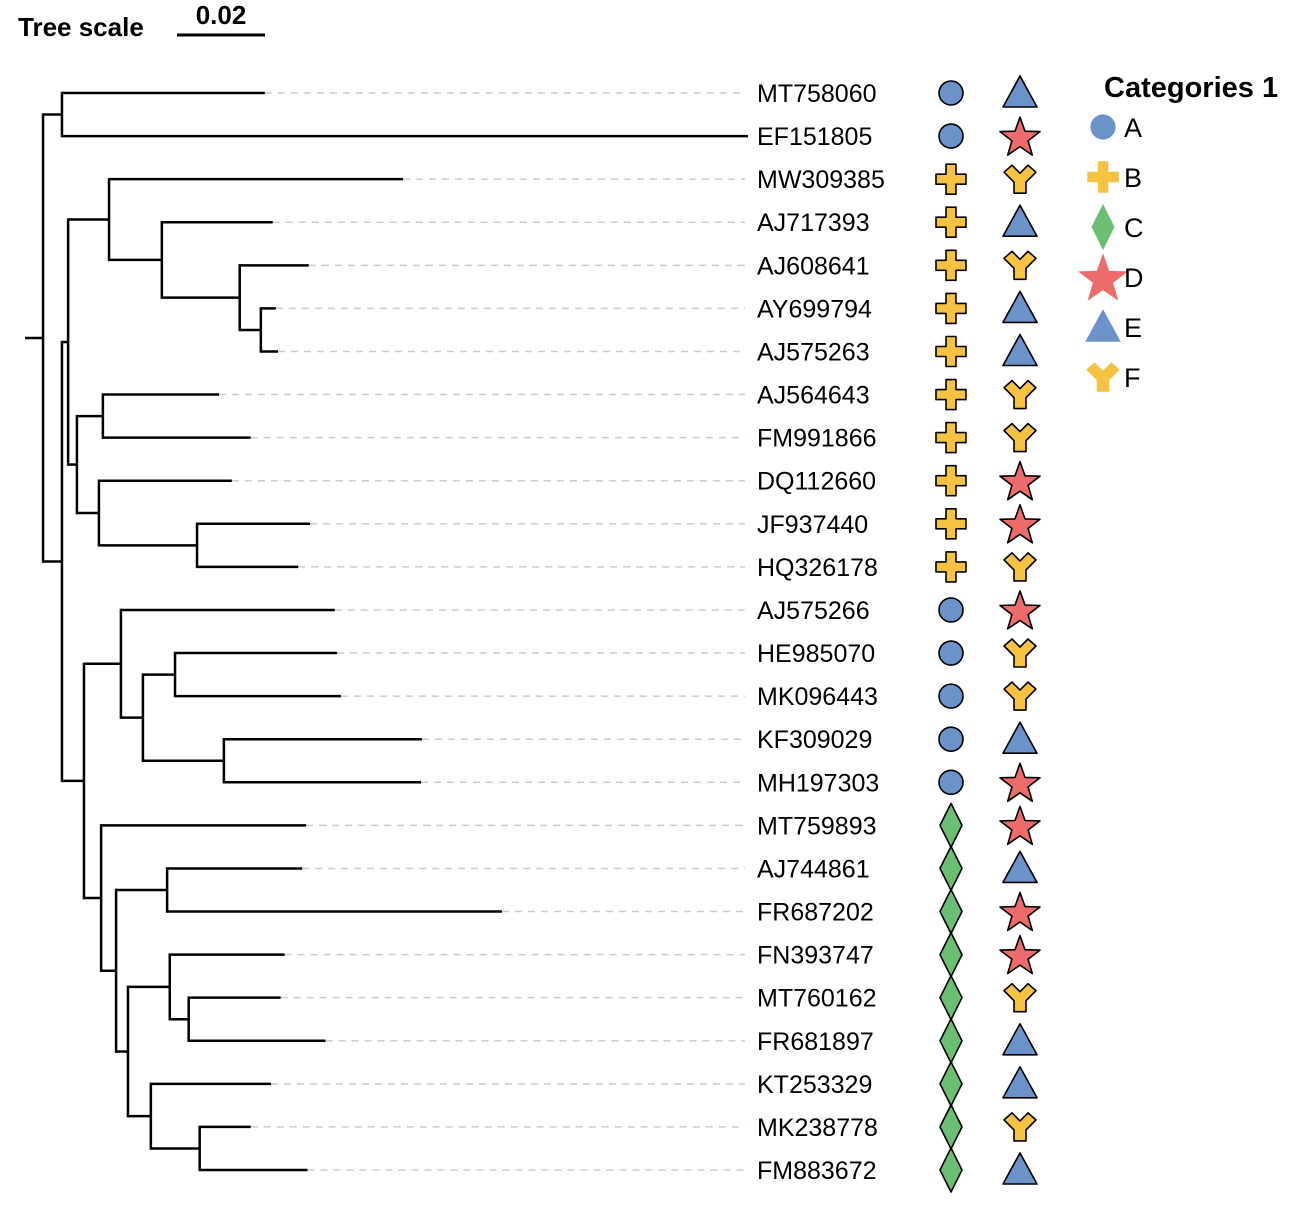 This screenshot has width=1314, height=1210. Describe the element at coordinates (814, 740) in the screenshot. I see `tip-label: KF309029` at that location.